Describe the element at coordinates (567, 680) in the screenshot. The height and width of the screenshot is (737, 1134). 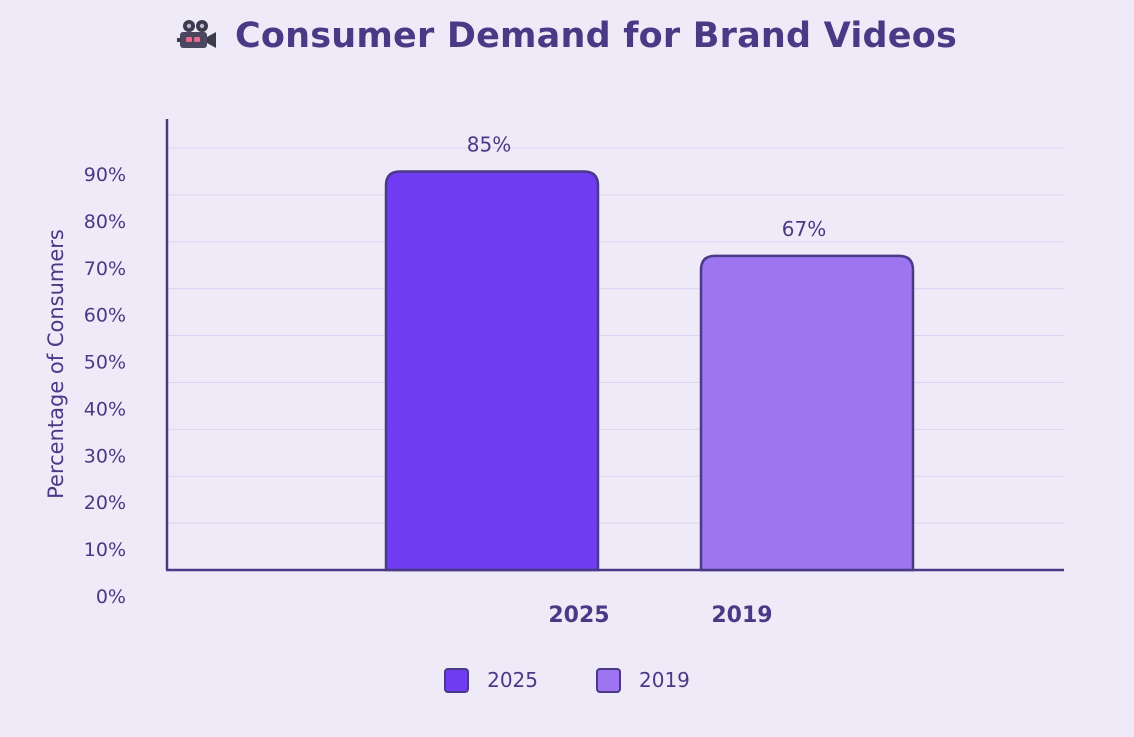
I see `chart-legend: 2025 2019` at that location.